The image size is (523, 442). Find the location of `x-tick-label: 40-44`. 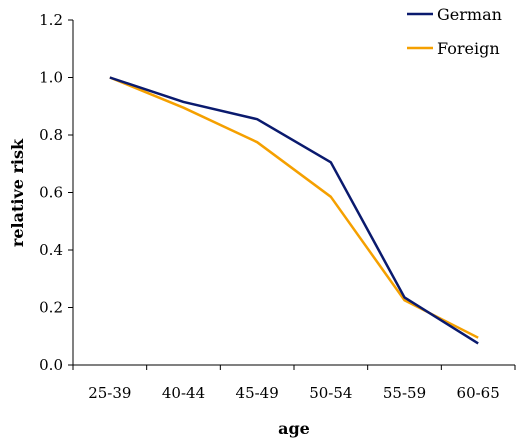

x-tick-label: 40-44 is located at coordinates (183, 393).